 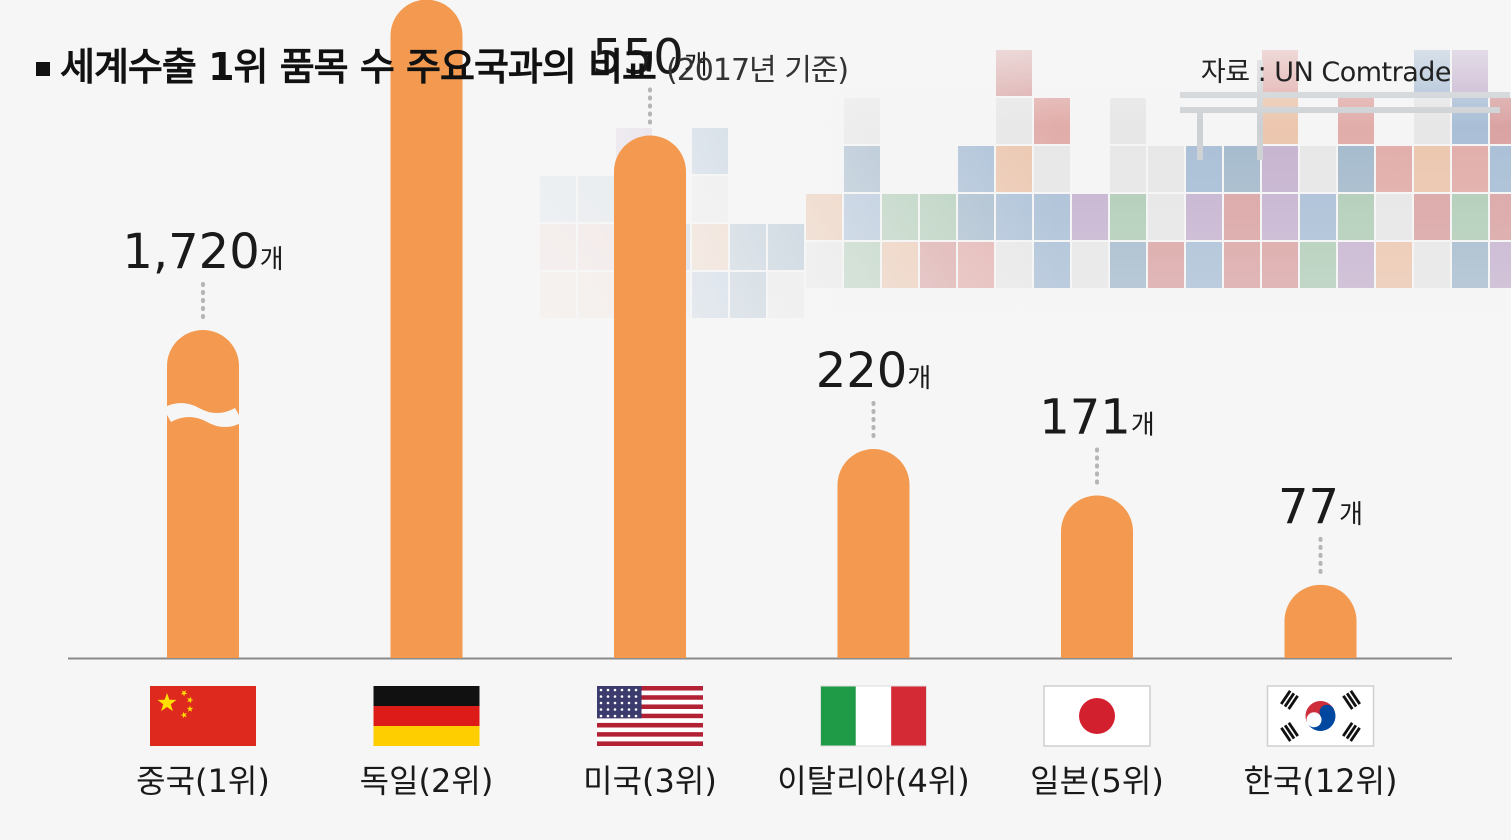 What do you see at coordinates (650, 716) in the screenshot?
I see `usa-flag` at bounding box center [650, 716].